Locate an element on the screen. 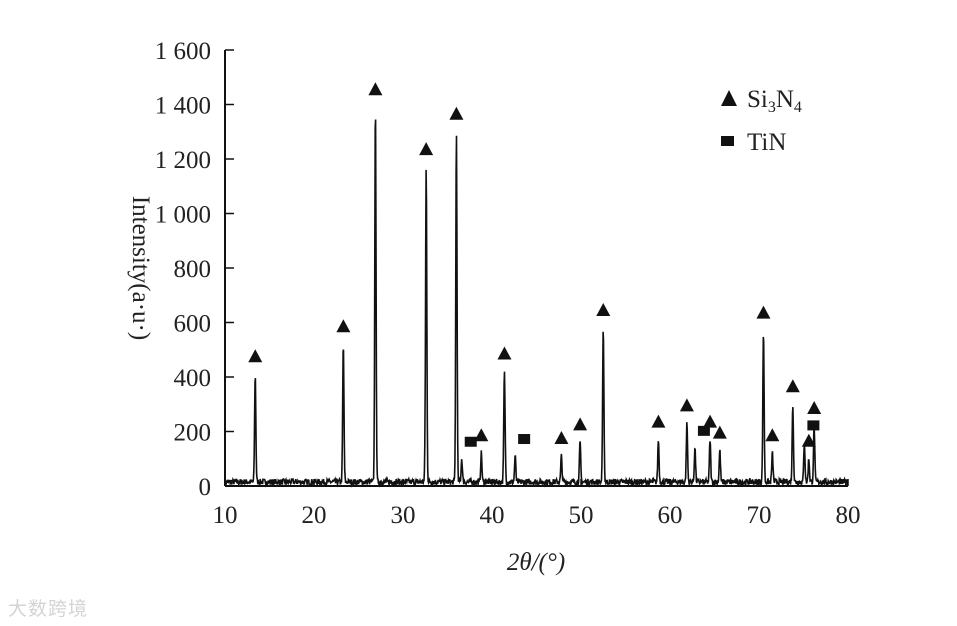 The height and width of the screenshot is (626, 957). watermark-text: 大数跨境 is located at coordinates (48, 609).